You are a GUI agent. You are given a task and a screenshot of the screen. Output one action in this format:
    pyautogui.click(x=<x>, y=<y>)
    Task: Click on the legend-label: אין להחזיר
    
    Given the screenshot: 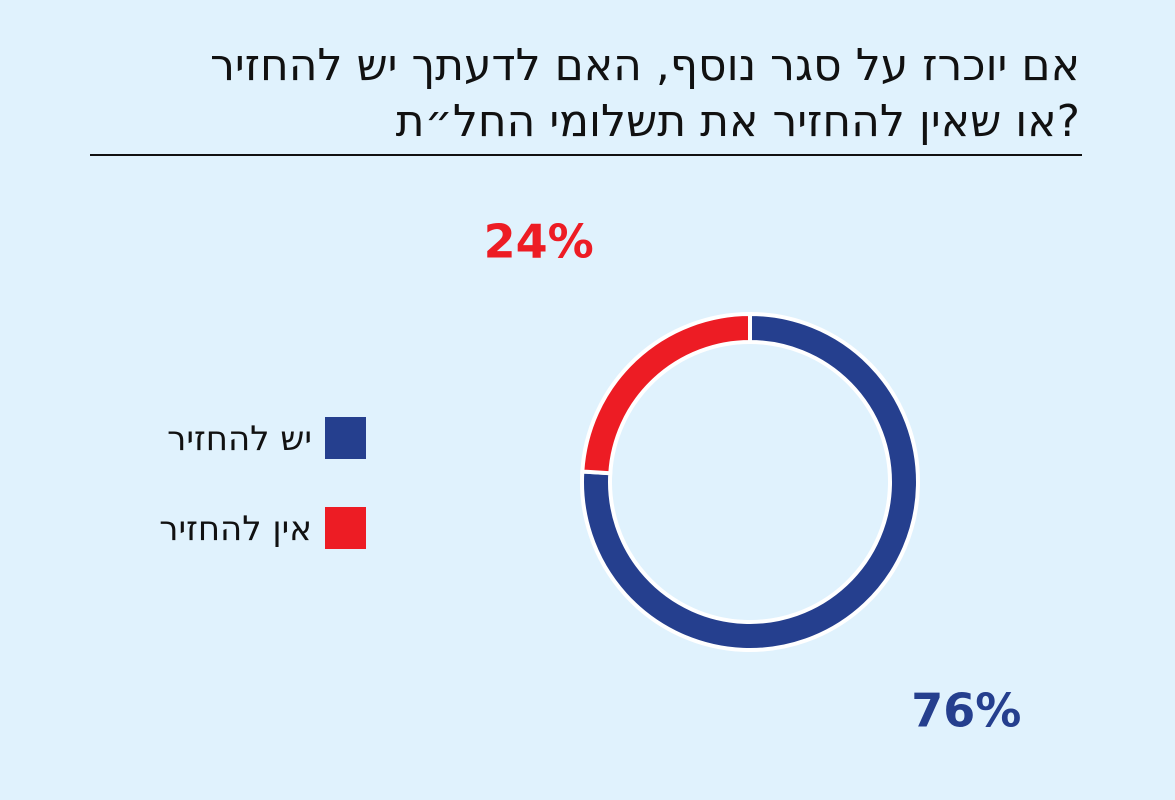 What is the action you would take?
    pyautogui.click(x=235, y=529)
    